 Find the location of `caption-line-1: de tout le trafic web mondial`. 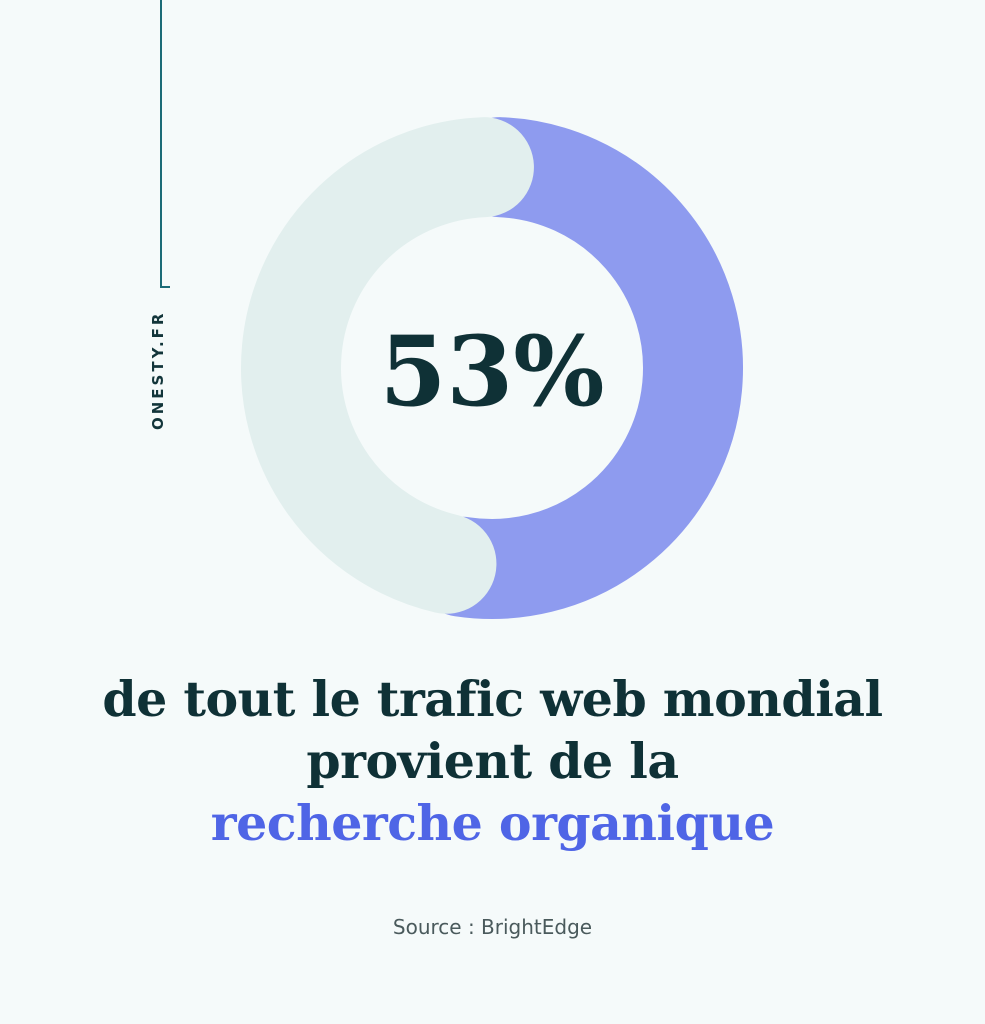

caption-line-1: de tout le trafic web mondial is located at coordinates (492, 699).